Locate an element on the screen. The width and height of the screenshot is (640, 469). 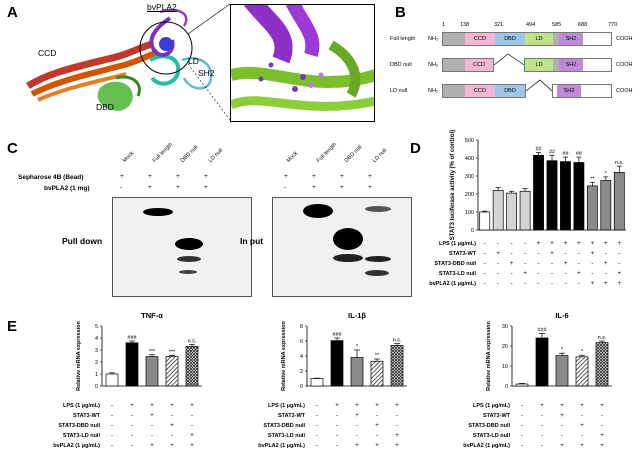
ld-null-bar-left: CCD DBD is located at coordinates (484, 91).